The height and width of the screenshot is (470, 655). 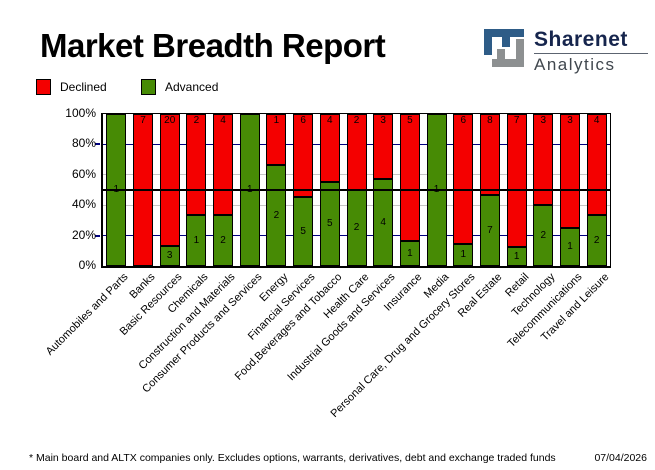 I want to click on report-date: 07/04/2026, so click(x=620, y=458).